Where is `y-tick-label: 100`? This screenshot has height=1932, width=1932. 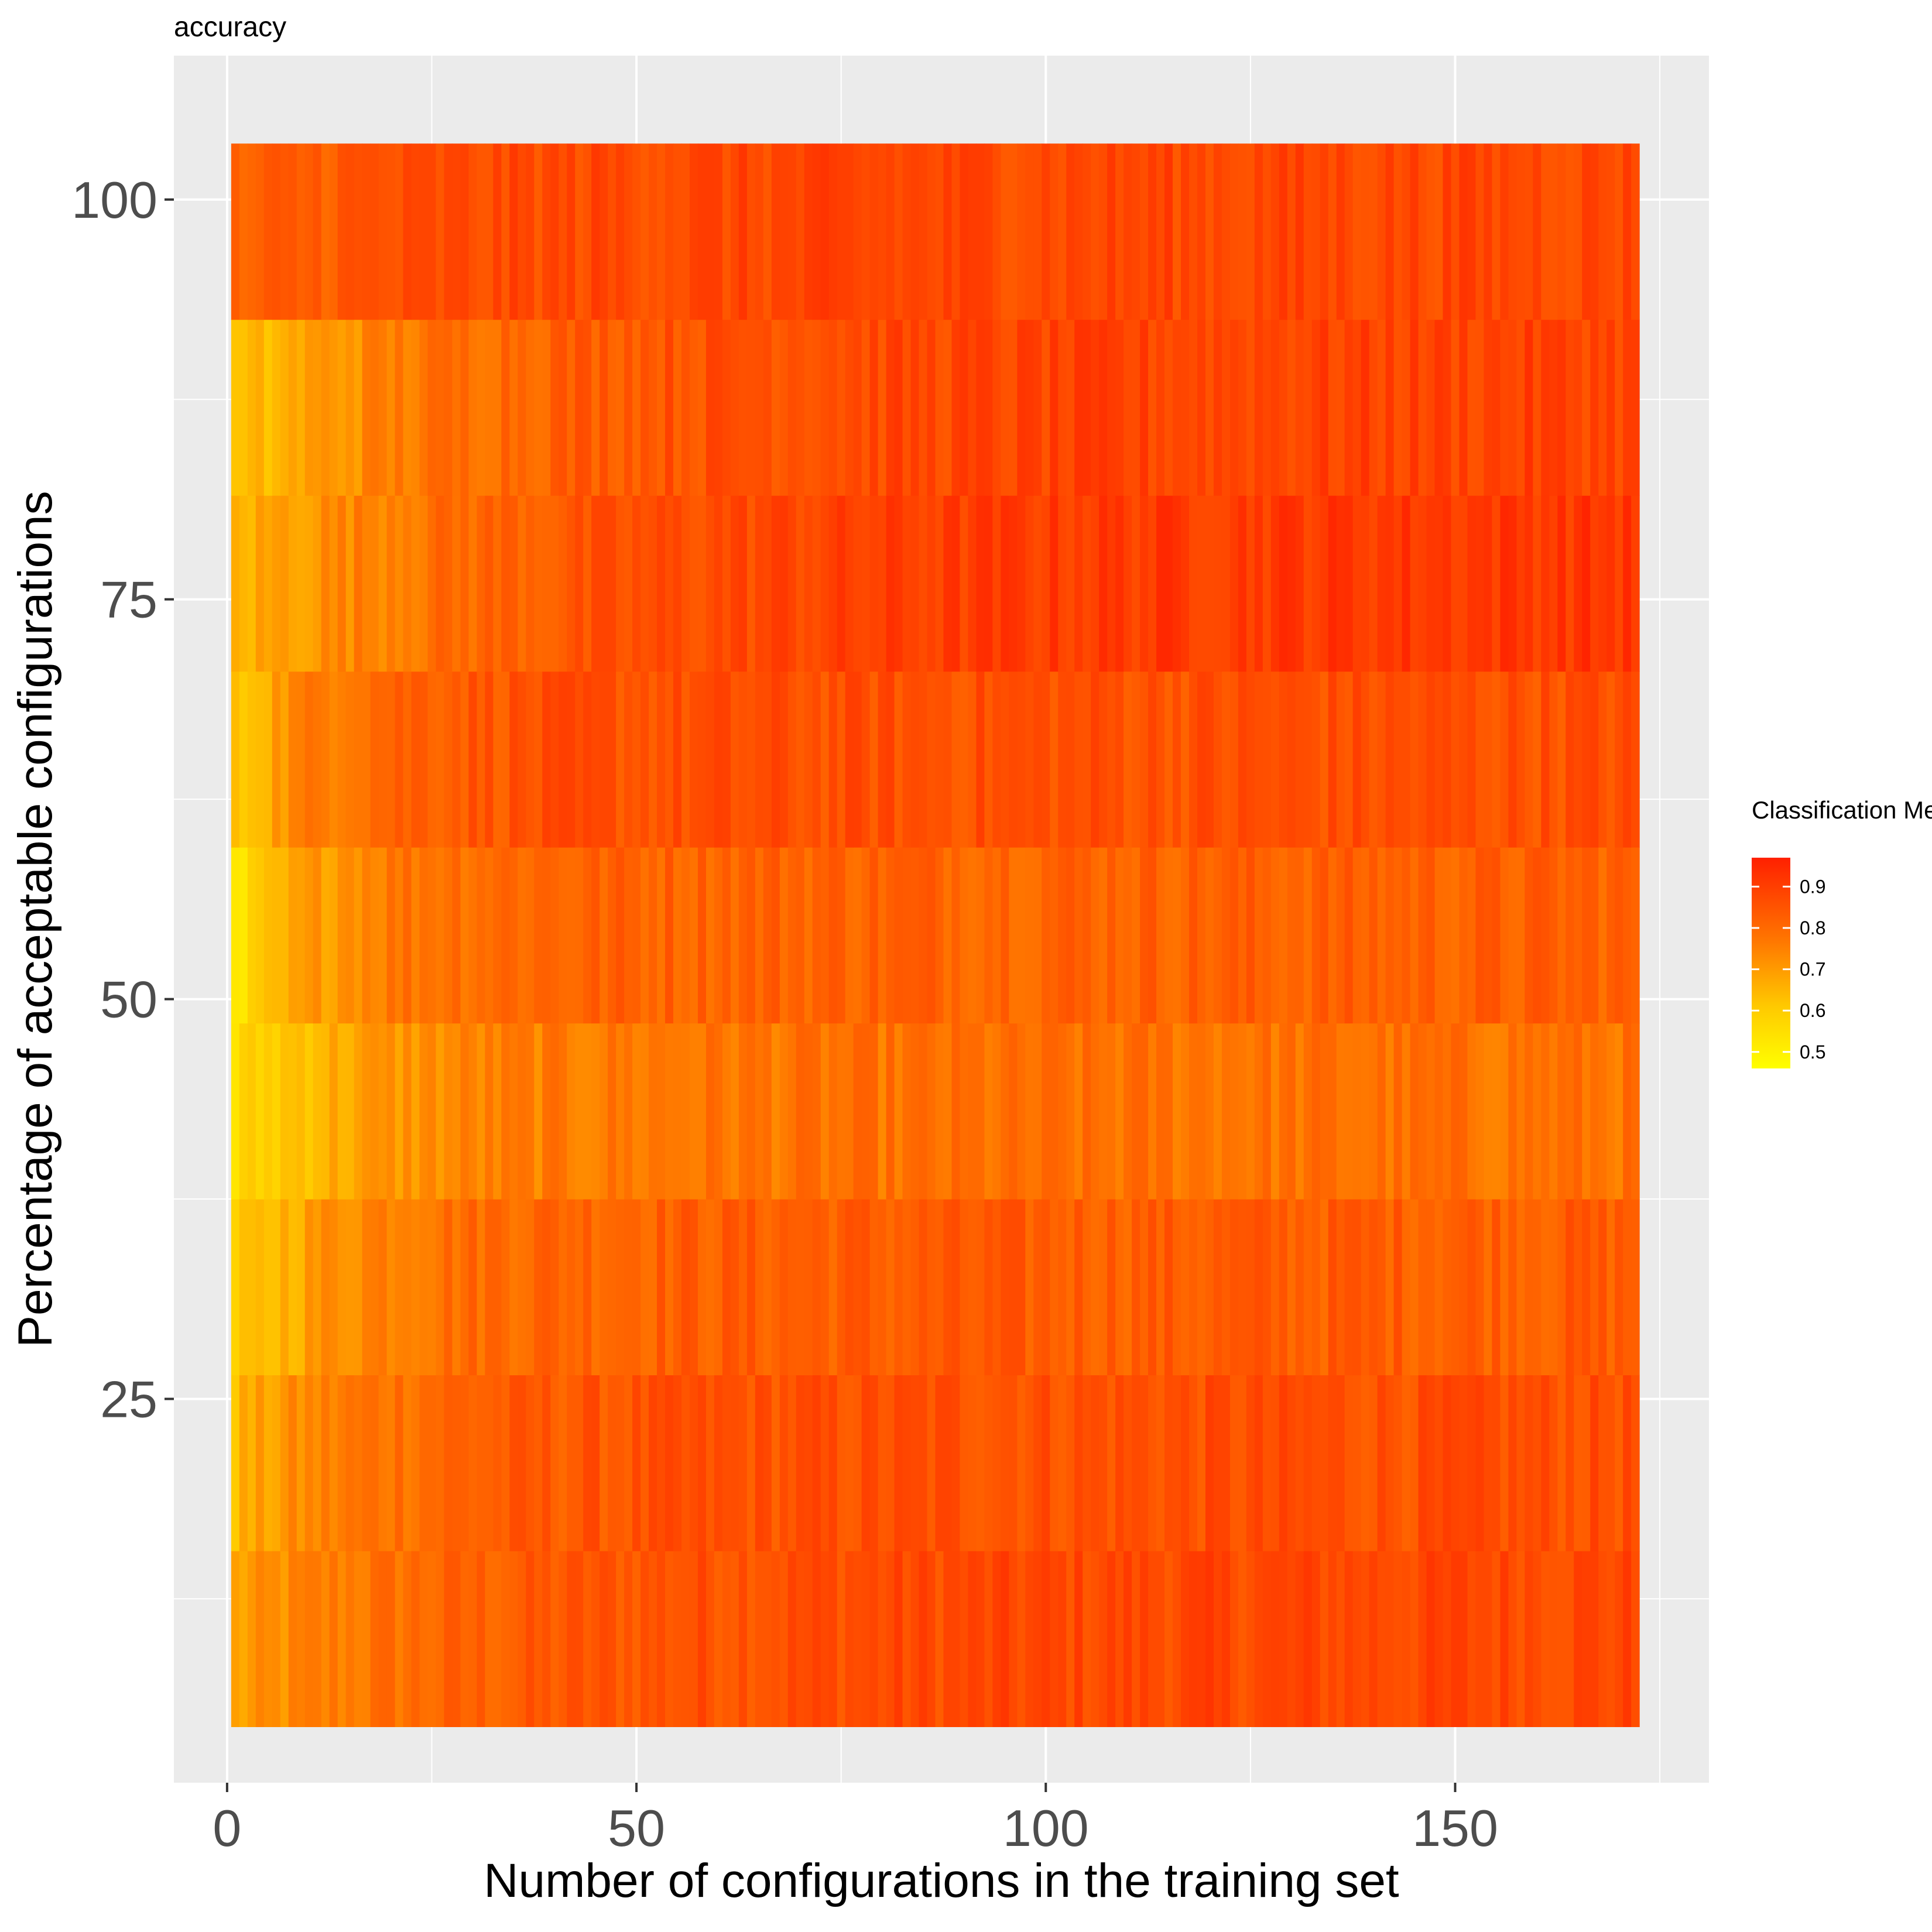 y-tick-label: 100 is located at coordinates (114, 200).